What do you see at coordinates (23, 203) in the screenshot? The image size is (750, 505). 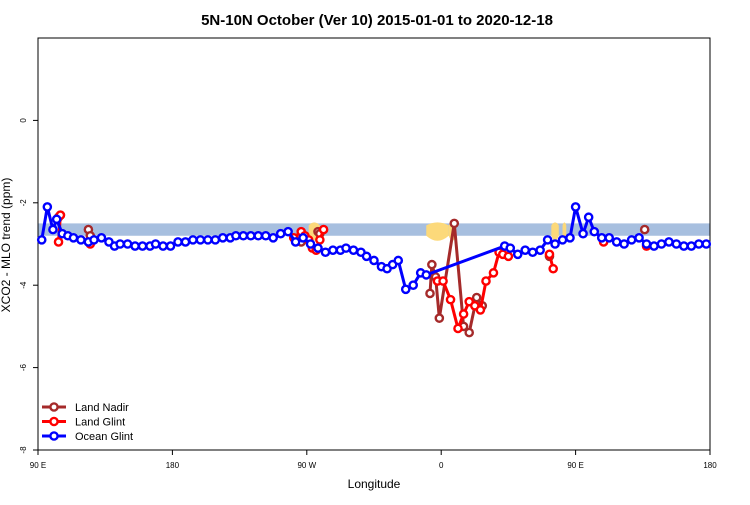 I see `y-tick-label-3: -2` at bounding box center [23, 203].